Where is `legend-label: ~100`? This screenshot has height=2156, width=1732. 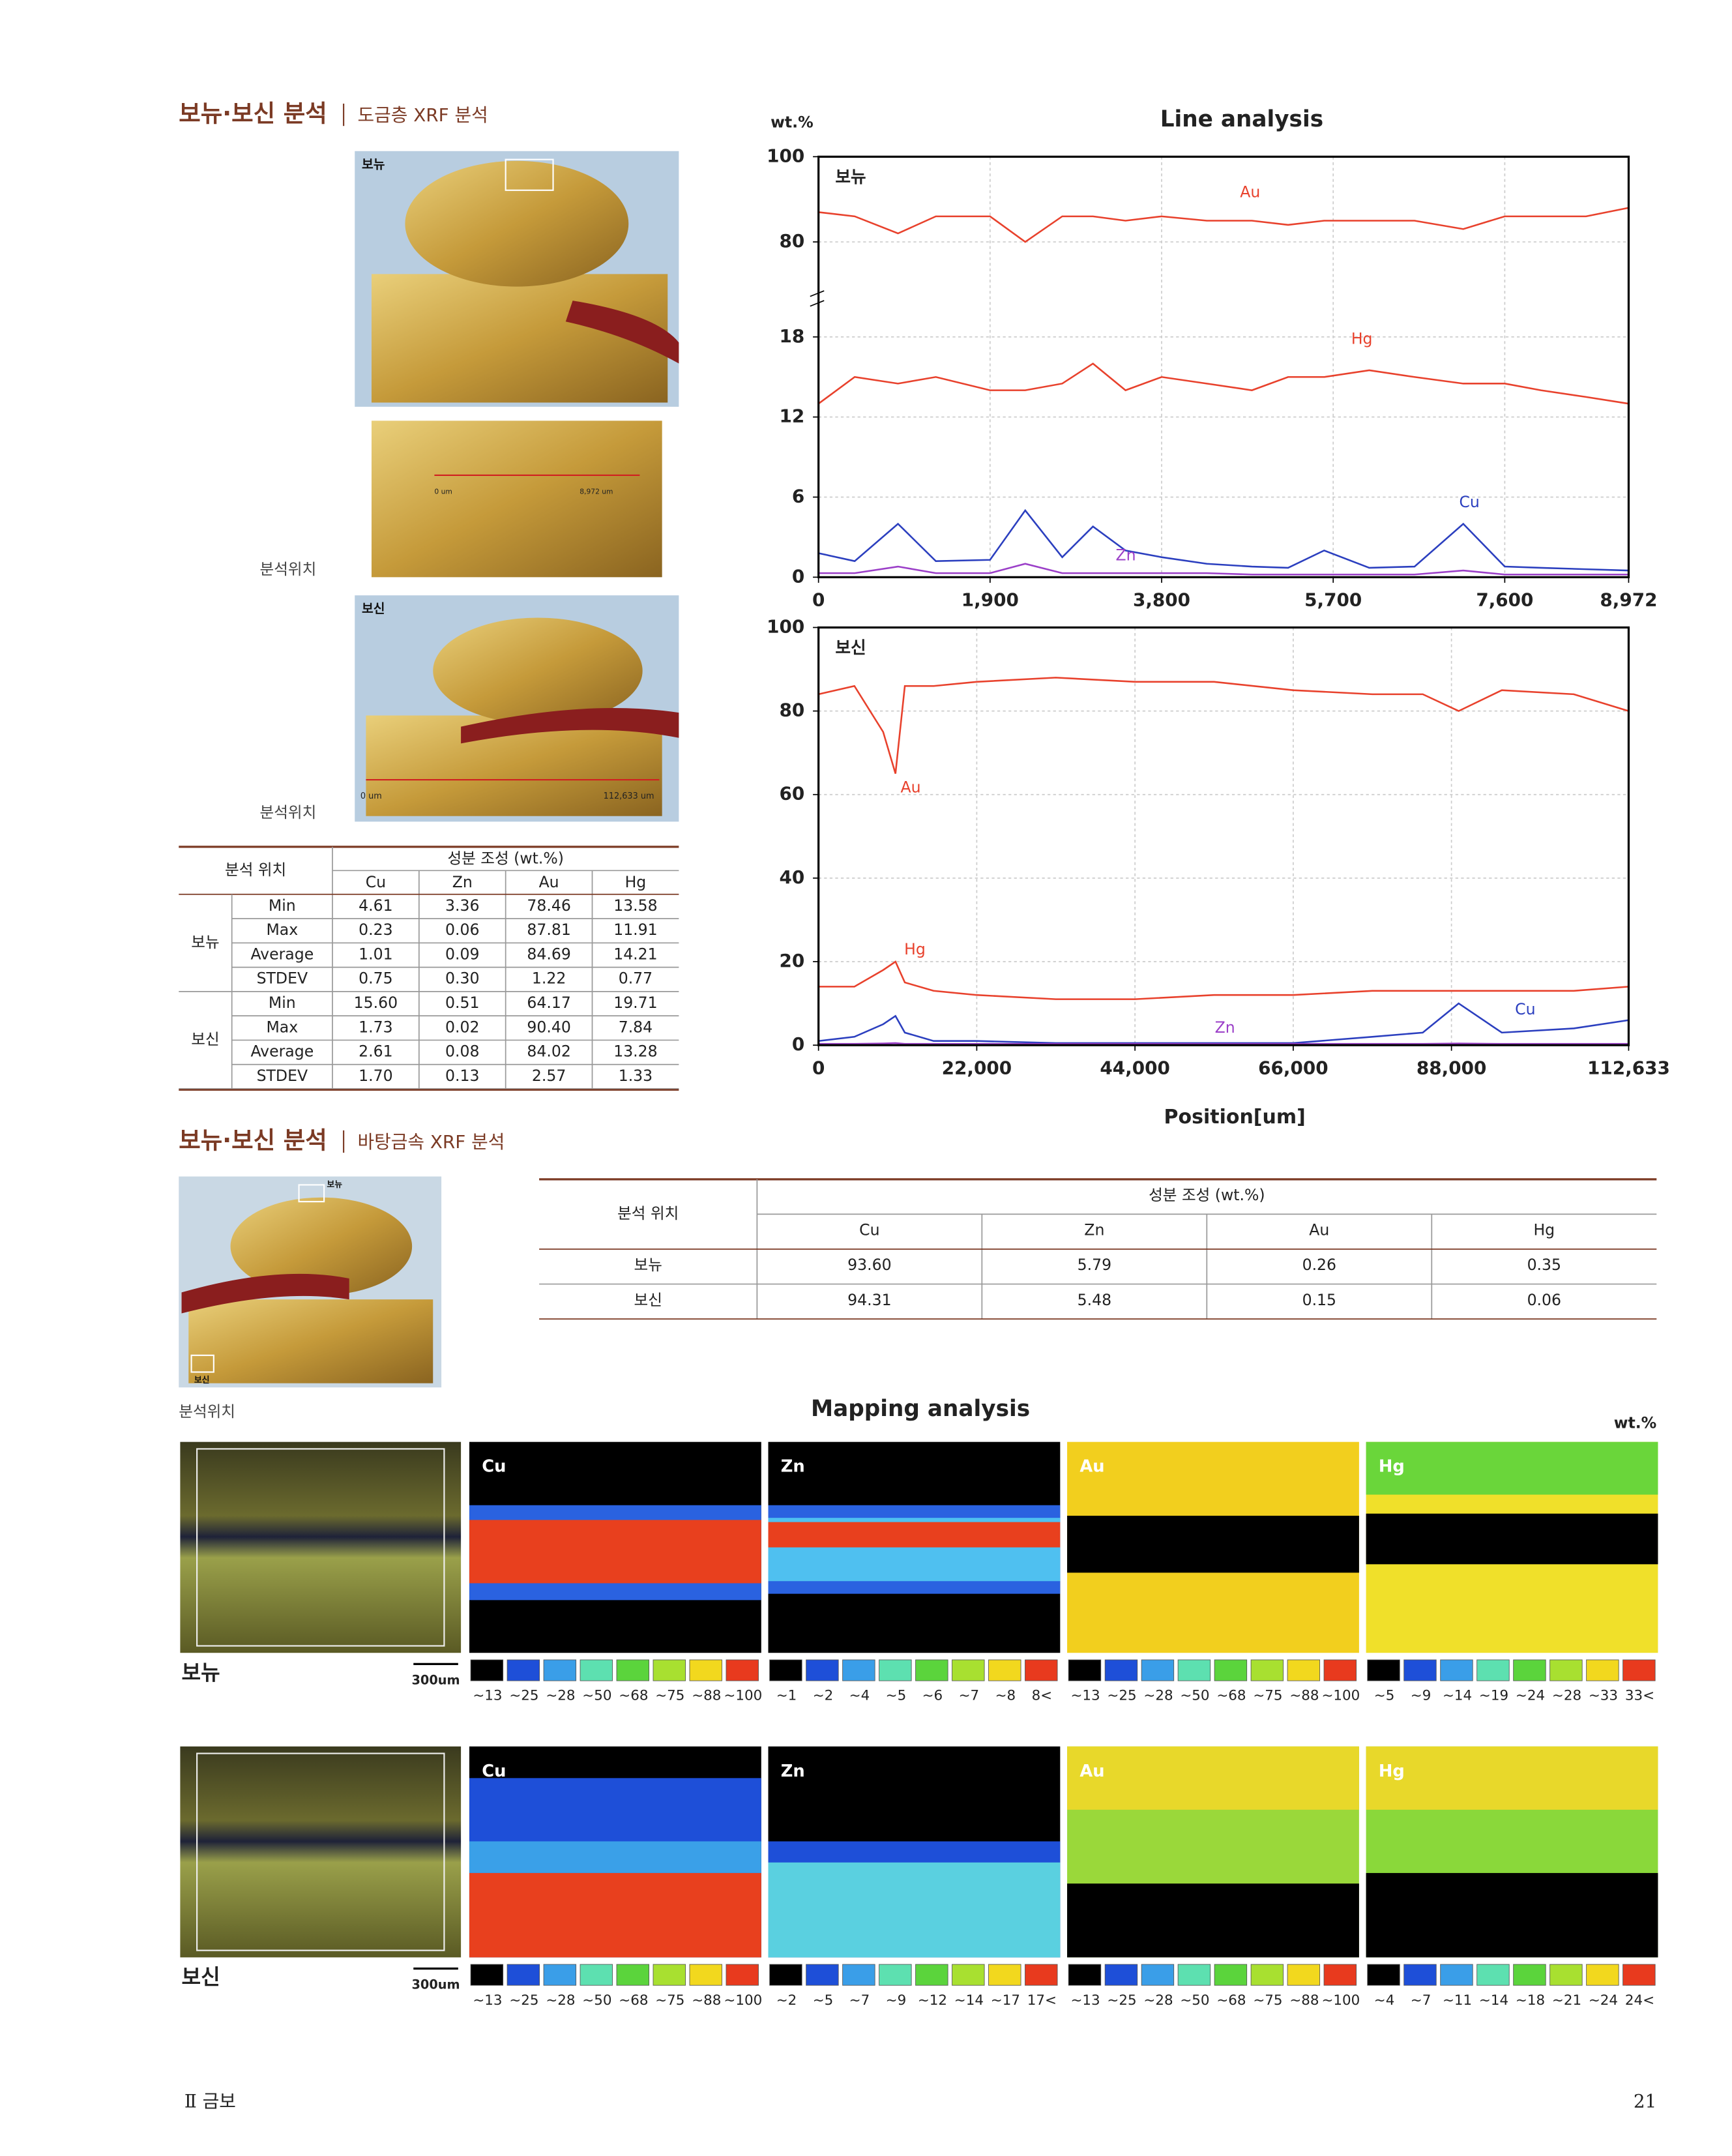
legend-label: ~100 is located at coordinates (743, 2000).